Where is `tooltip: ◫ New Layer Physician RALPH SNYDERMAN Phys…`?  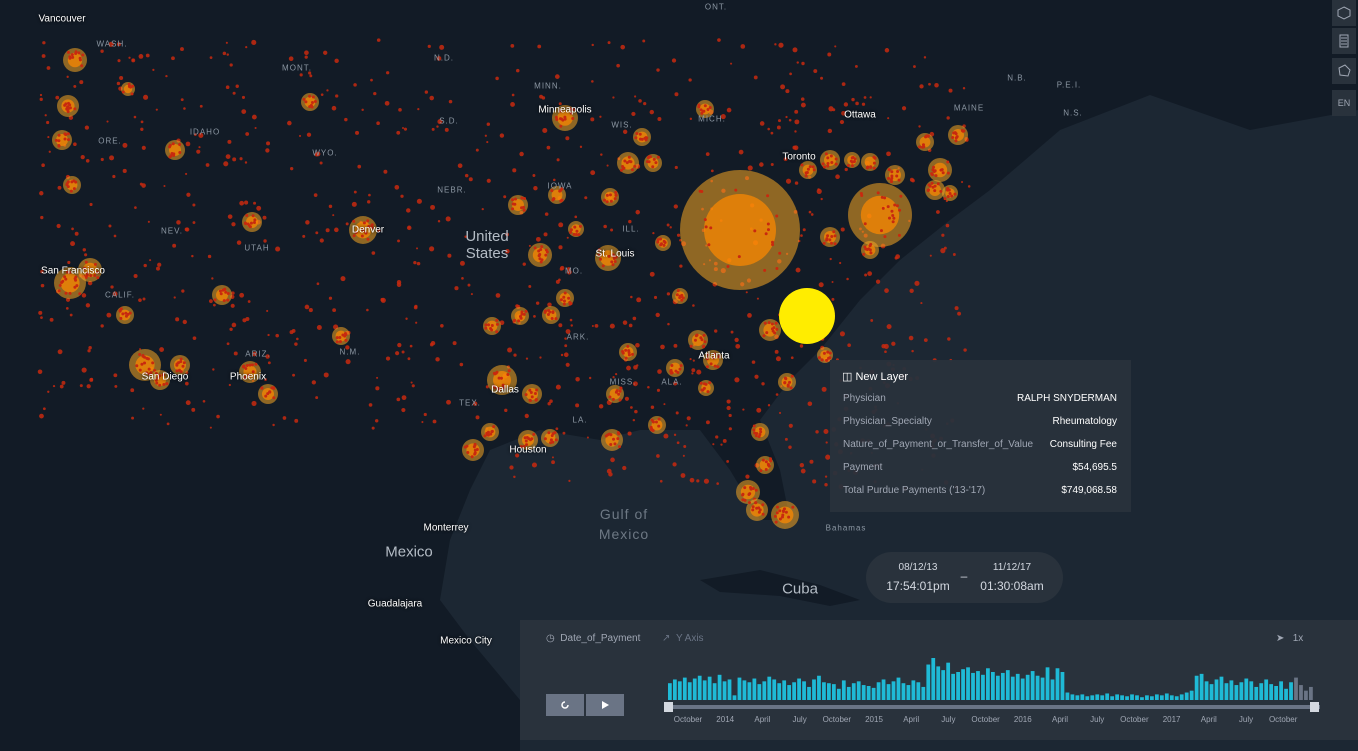 tooltip: ◫ New Layer Physician RALPH SNYDERMAN Phys… is located at coordinates (980, 436).